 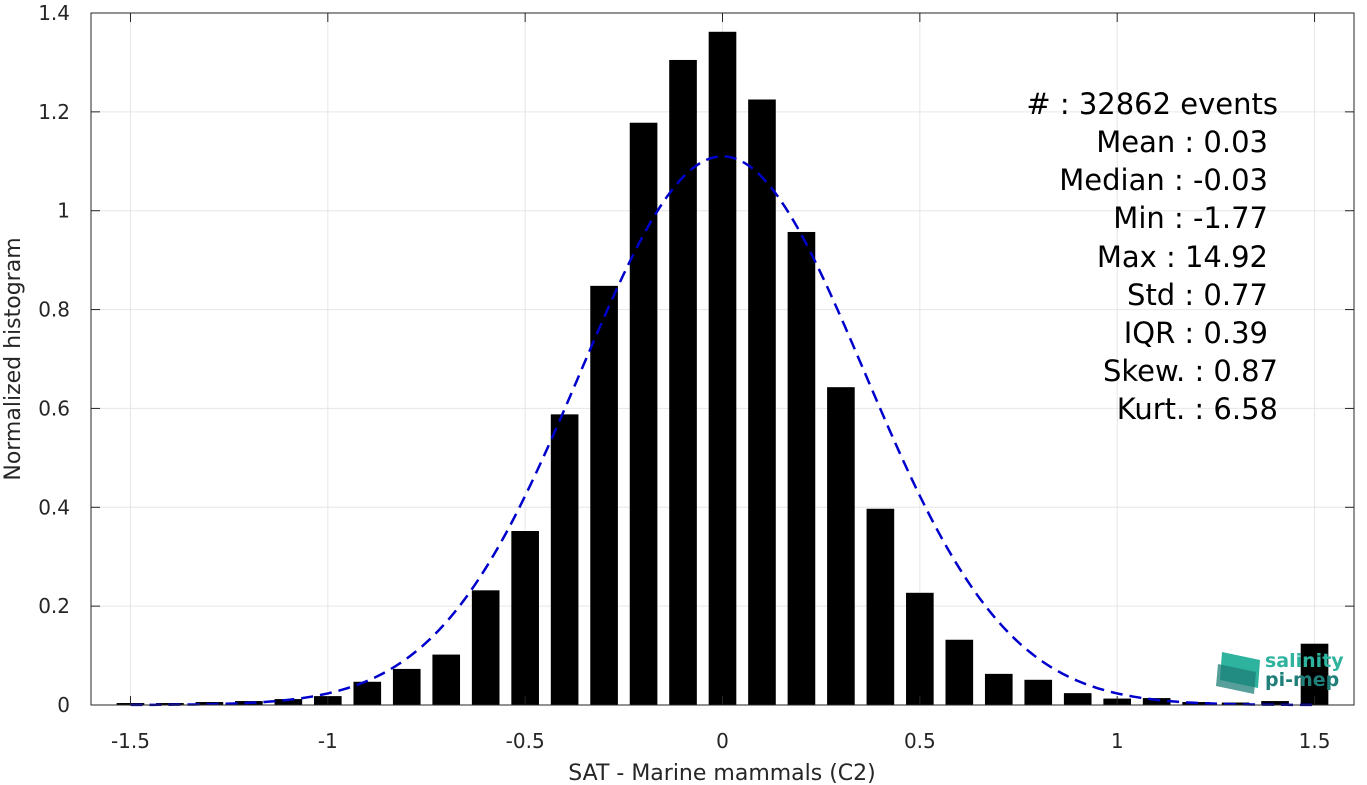 I want to click on stat-max: Max : 14.92, so click(x=1182, y=257).